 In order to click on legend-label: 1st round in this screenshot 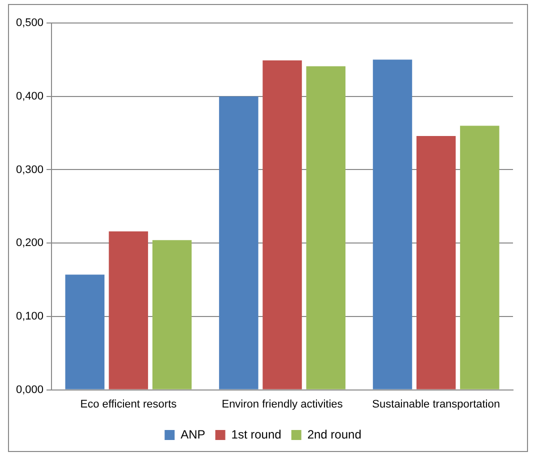, I will do `click(256, 434)`.